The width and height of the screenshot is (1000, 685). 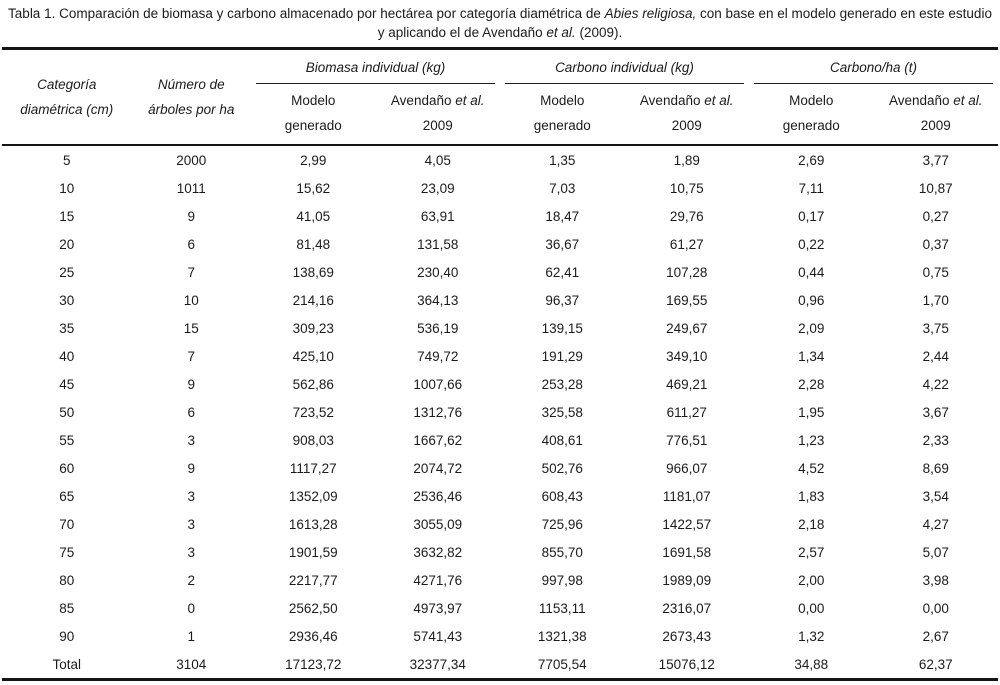 What do you see at coordinates (624, 66) in the screenshot?
I see `group-header-individual-carbon: Carbono individual (kg)` at bounding box center [624, 66].